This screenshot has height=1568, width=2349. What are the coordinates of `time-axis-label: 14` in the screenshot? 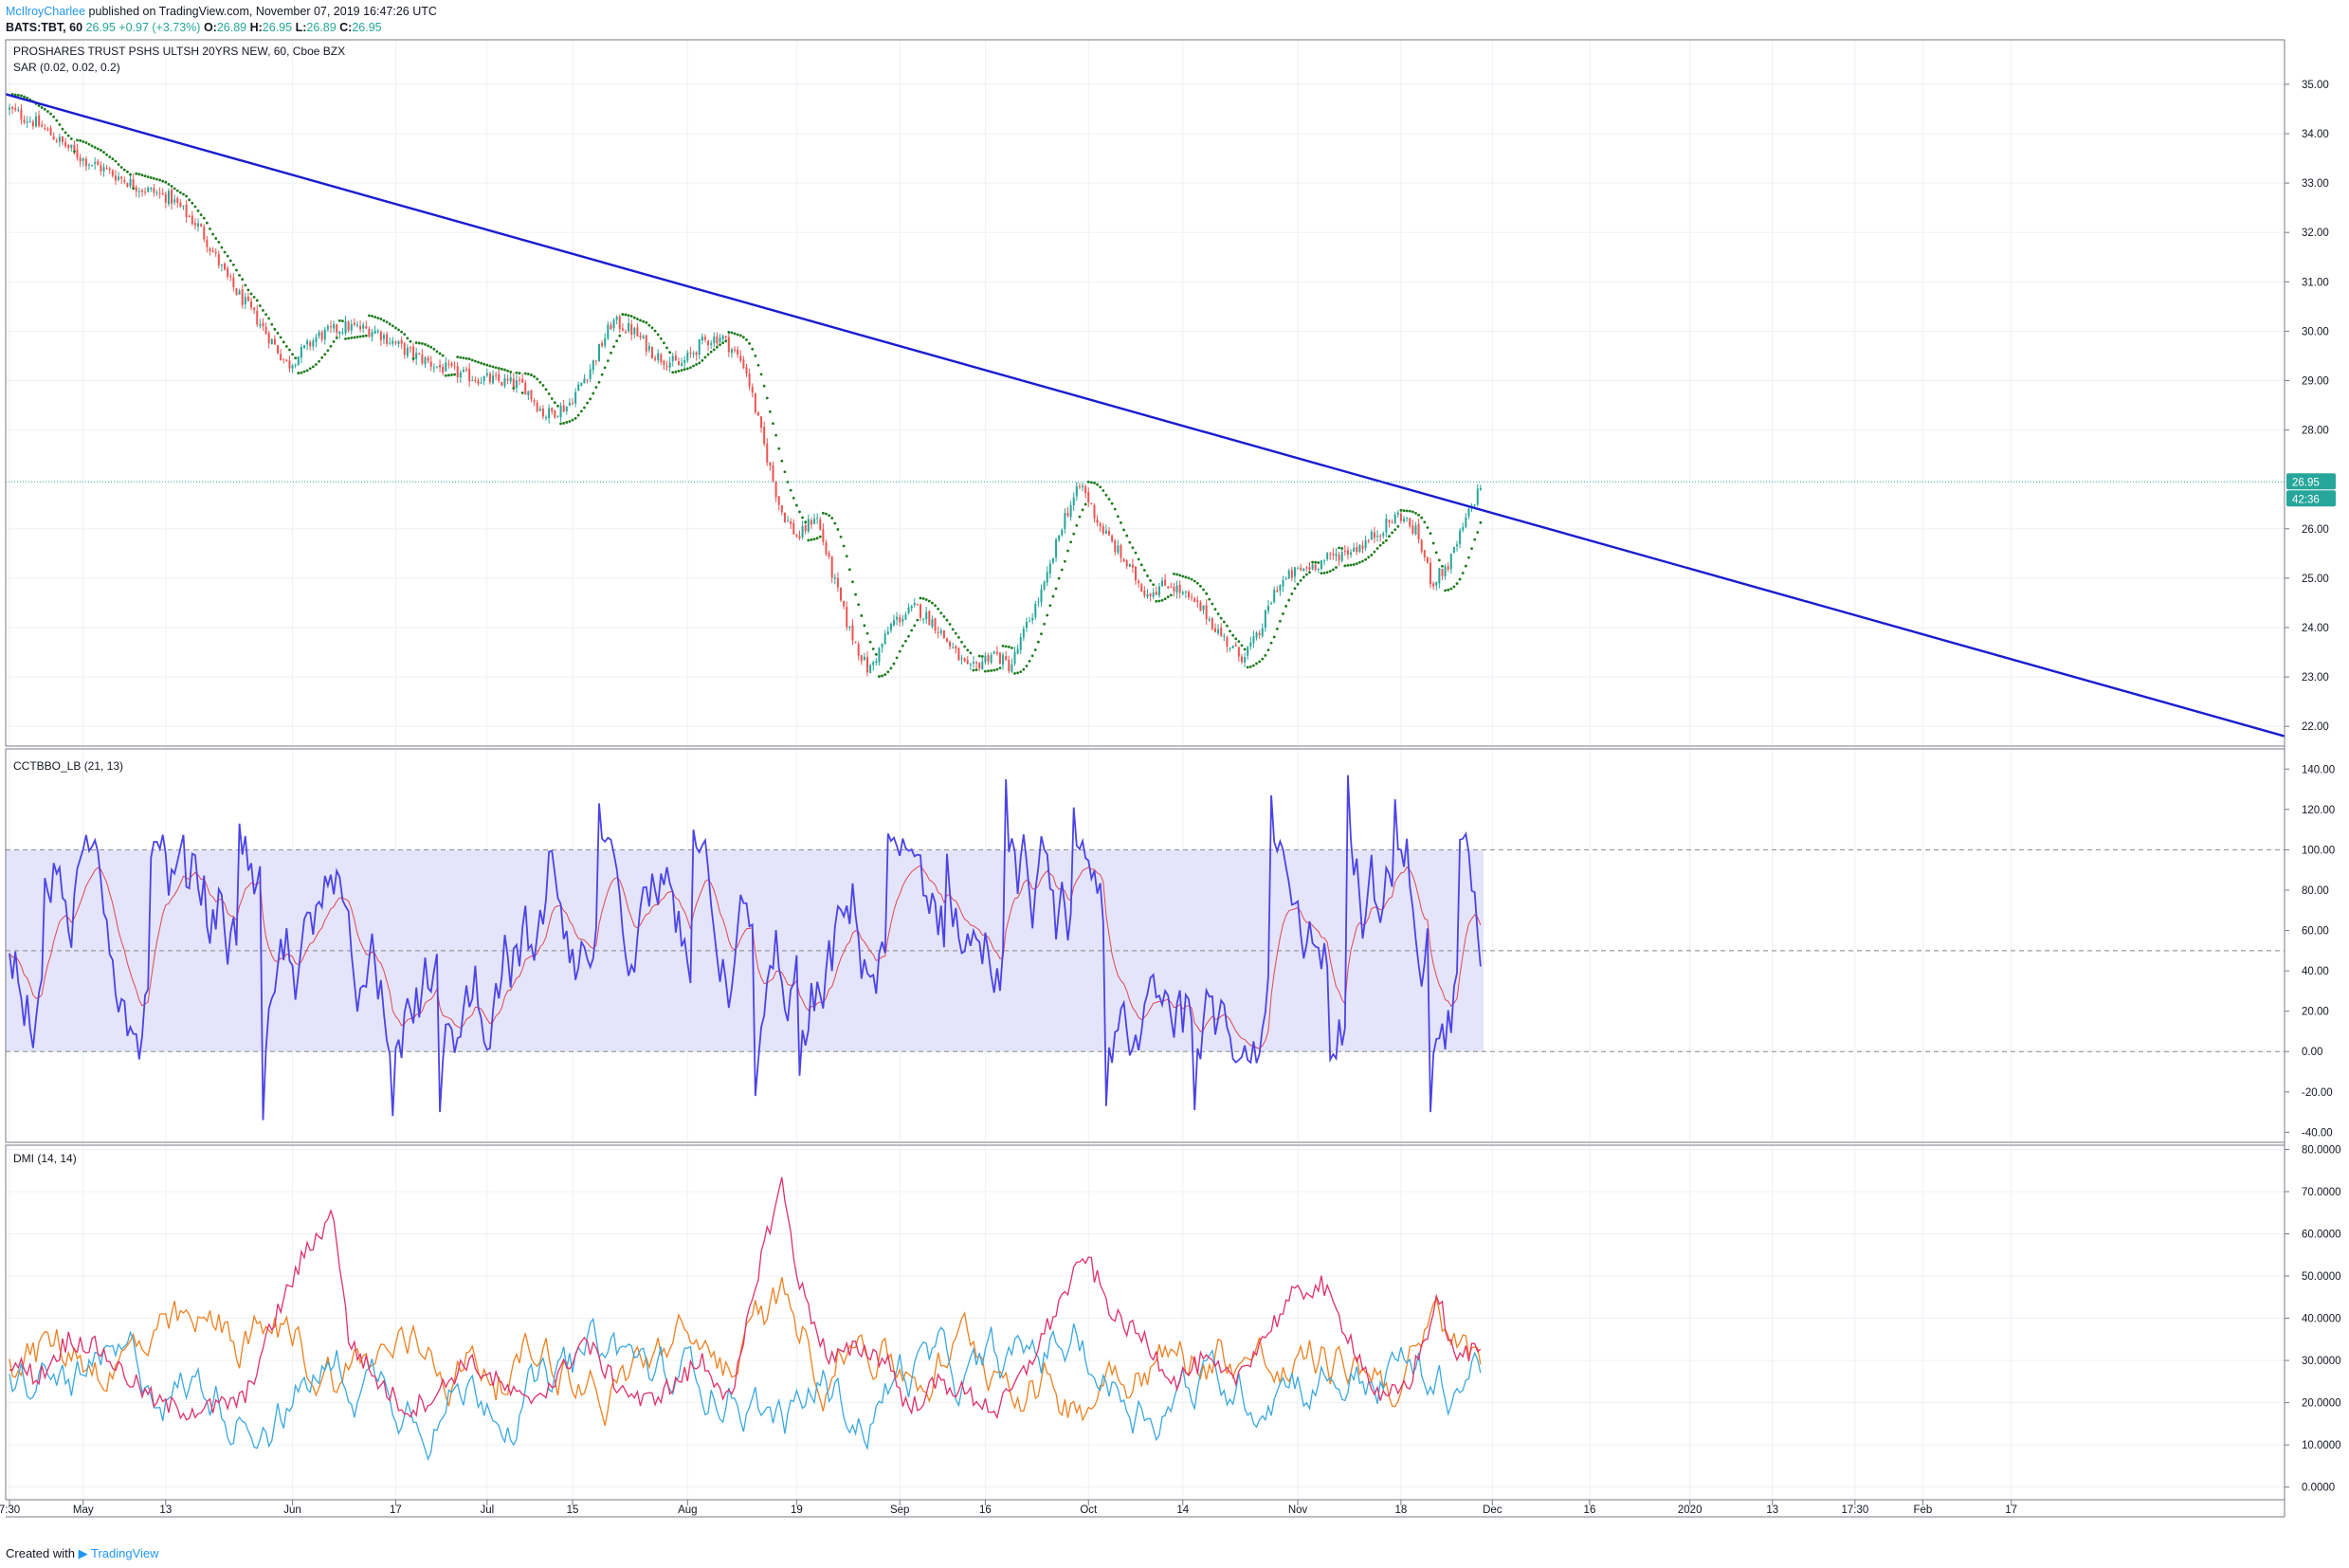 It's located at (1182, 1510).